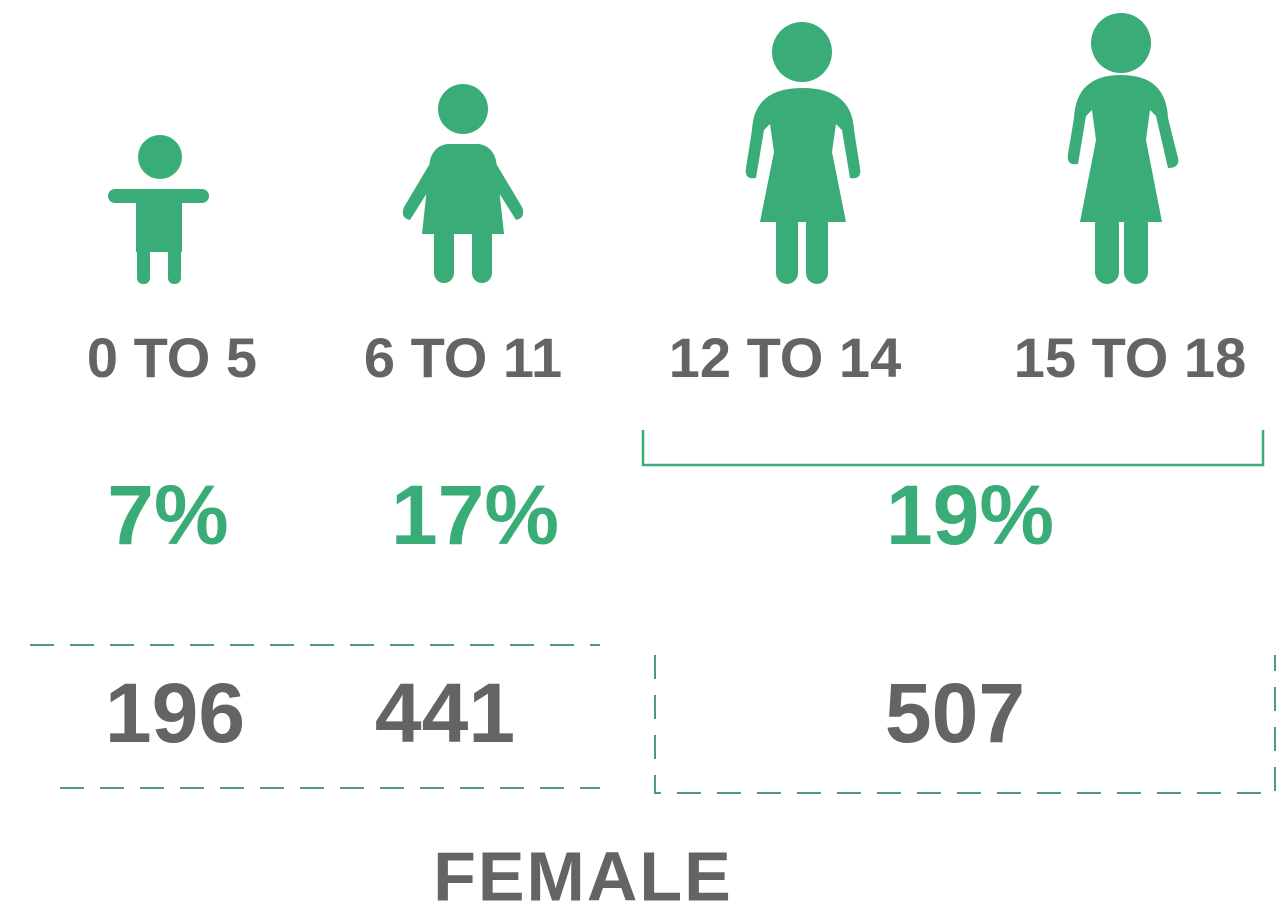  What do you see at coordinates (1130, 357) in the screenshot?
I see `age-label: 15 TO 18` at bounding box center [1130, 357].